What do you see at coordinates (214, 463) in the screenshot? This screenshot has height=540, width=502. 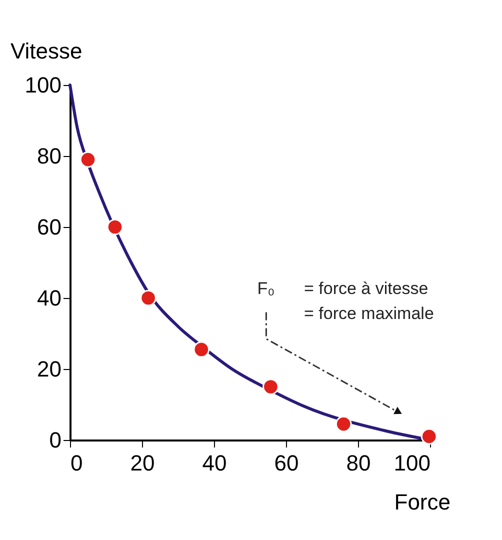 I see `x-tick-label: 40` at bounding box center [214, 463].